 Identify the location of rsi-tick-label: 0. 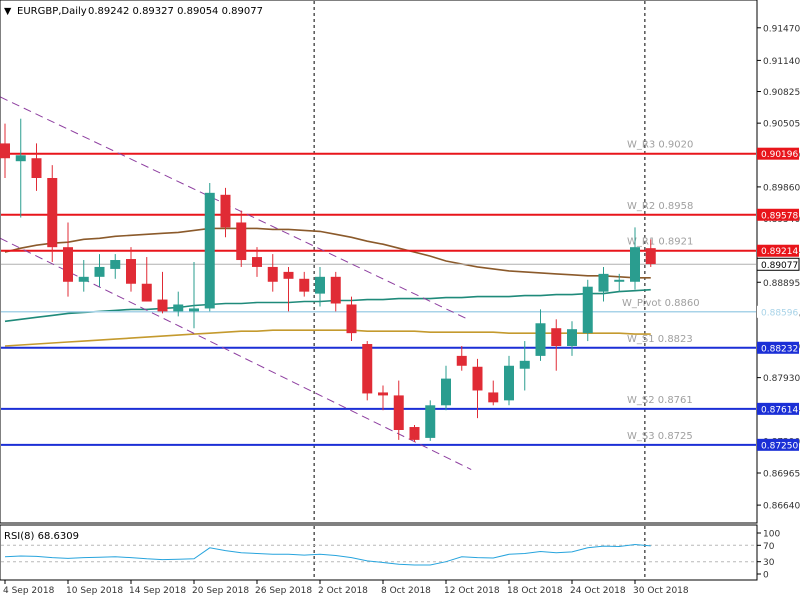
(766, 576).